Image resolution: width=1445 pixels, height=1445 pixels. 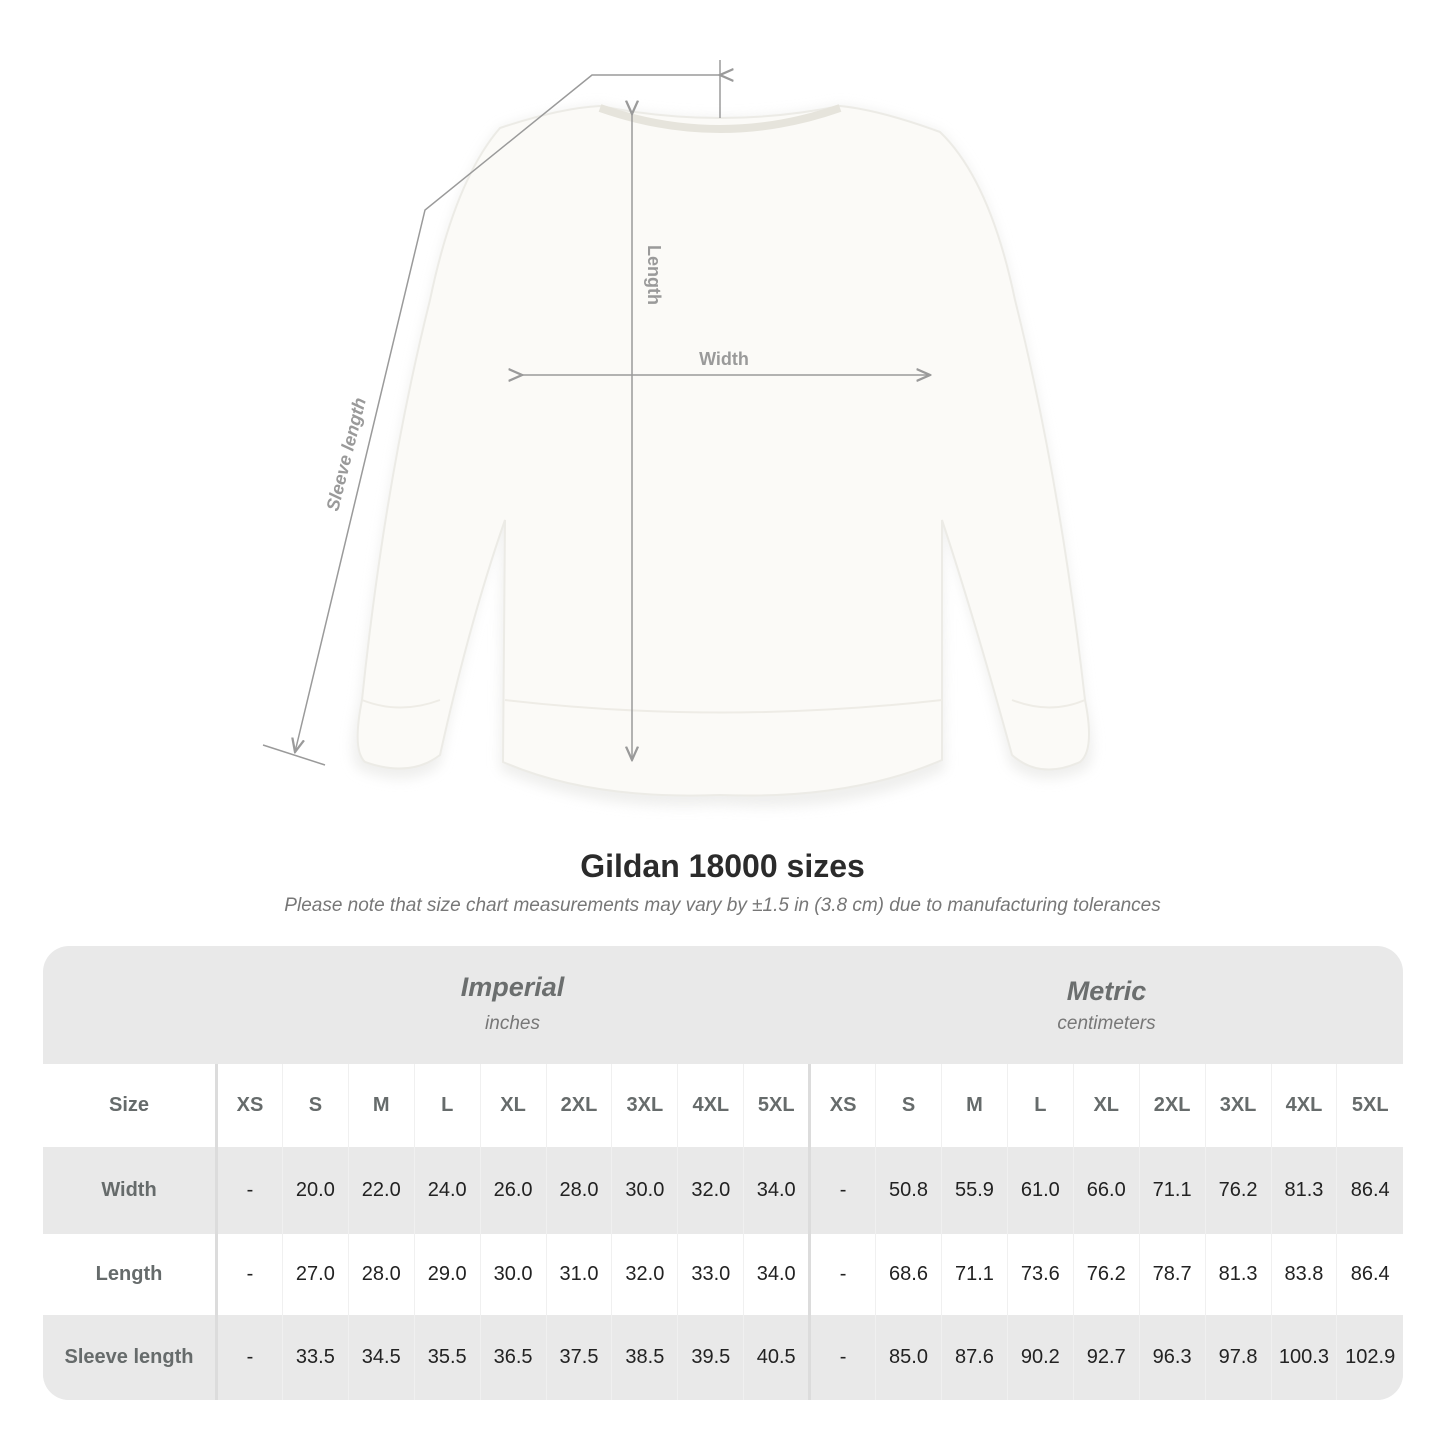 What do you see at coordinates (710, 1274) in the screenshot?
I see `imperial-value: 33.0` at bounding box center [710, 1274].